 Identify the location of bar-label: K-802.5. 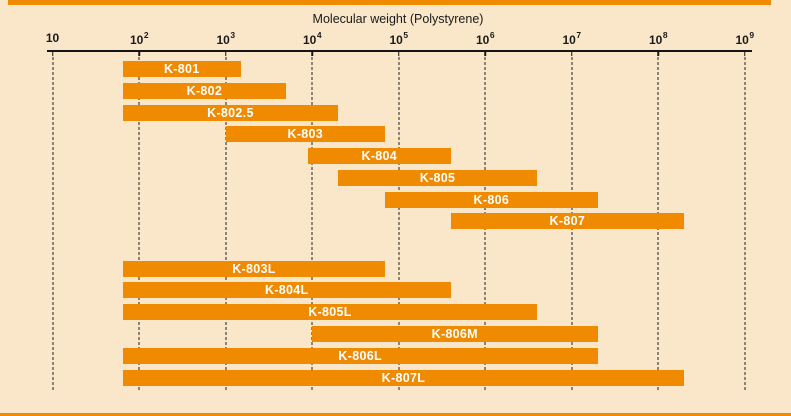
(230, 112).